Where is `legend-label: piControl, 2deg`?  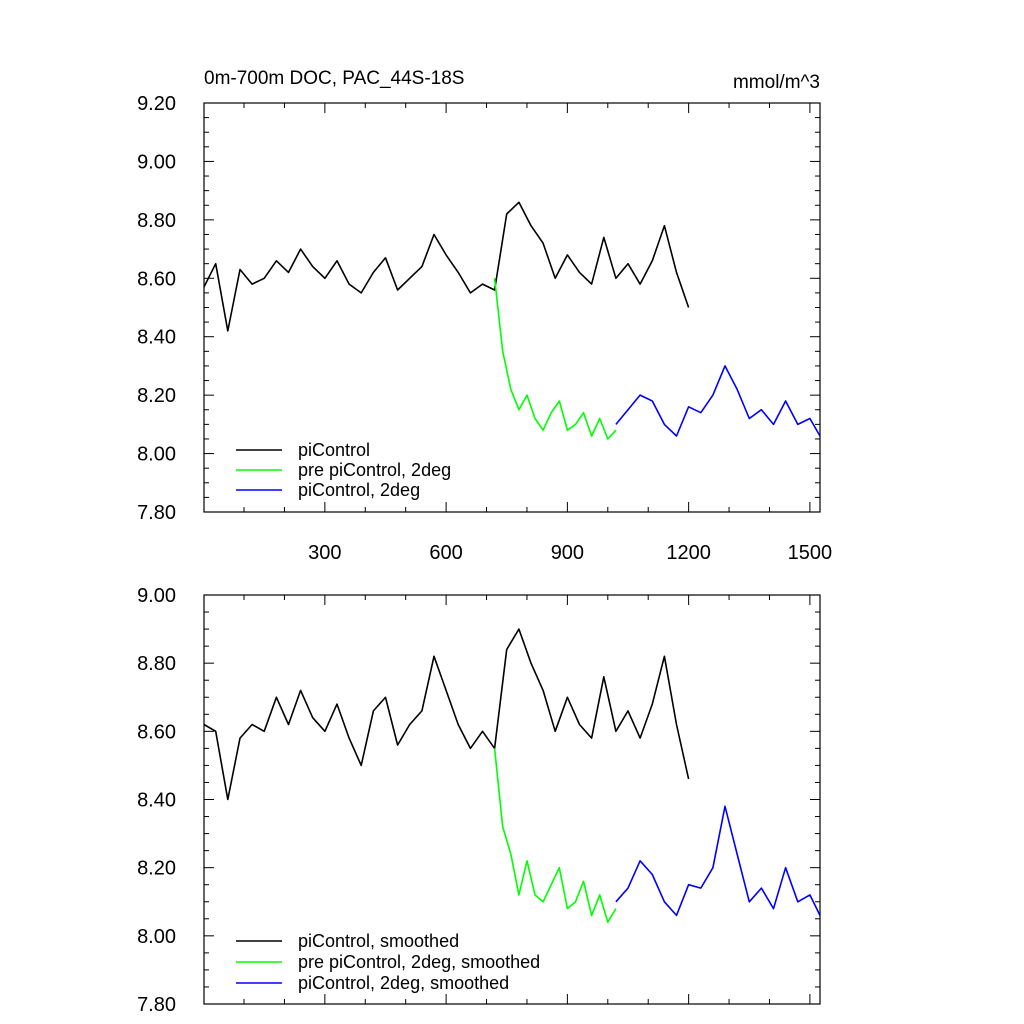
legend-label: piControl, 2deg is located at coordinates (359, 490).